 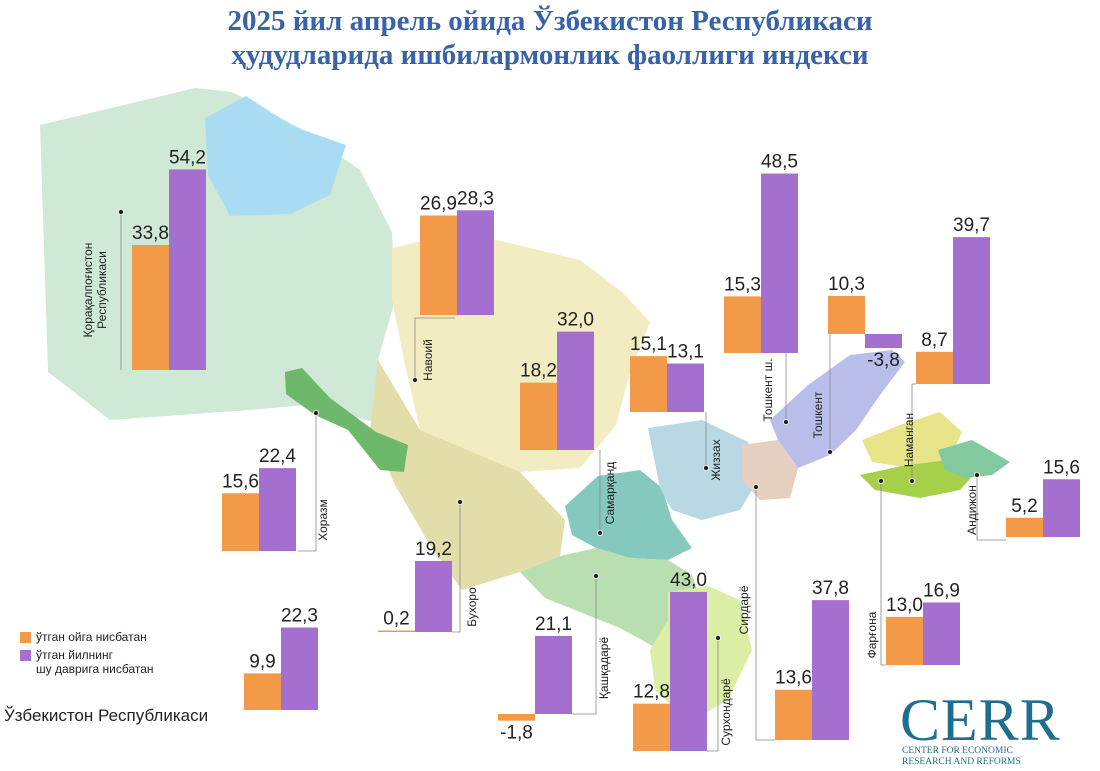 I want to click on region-bars-навоий: 26,9 28,3, so click(x=457, y=251).